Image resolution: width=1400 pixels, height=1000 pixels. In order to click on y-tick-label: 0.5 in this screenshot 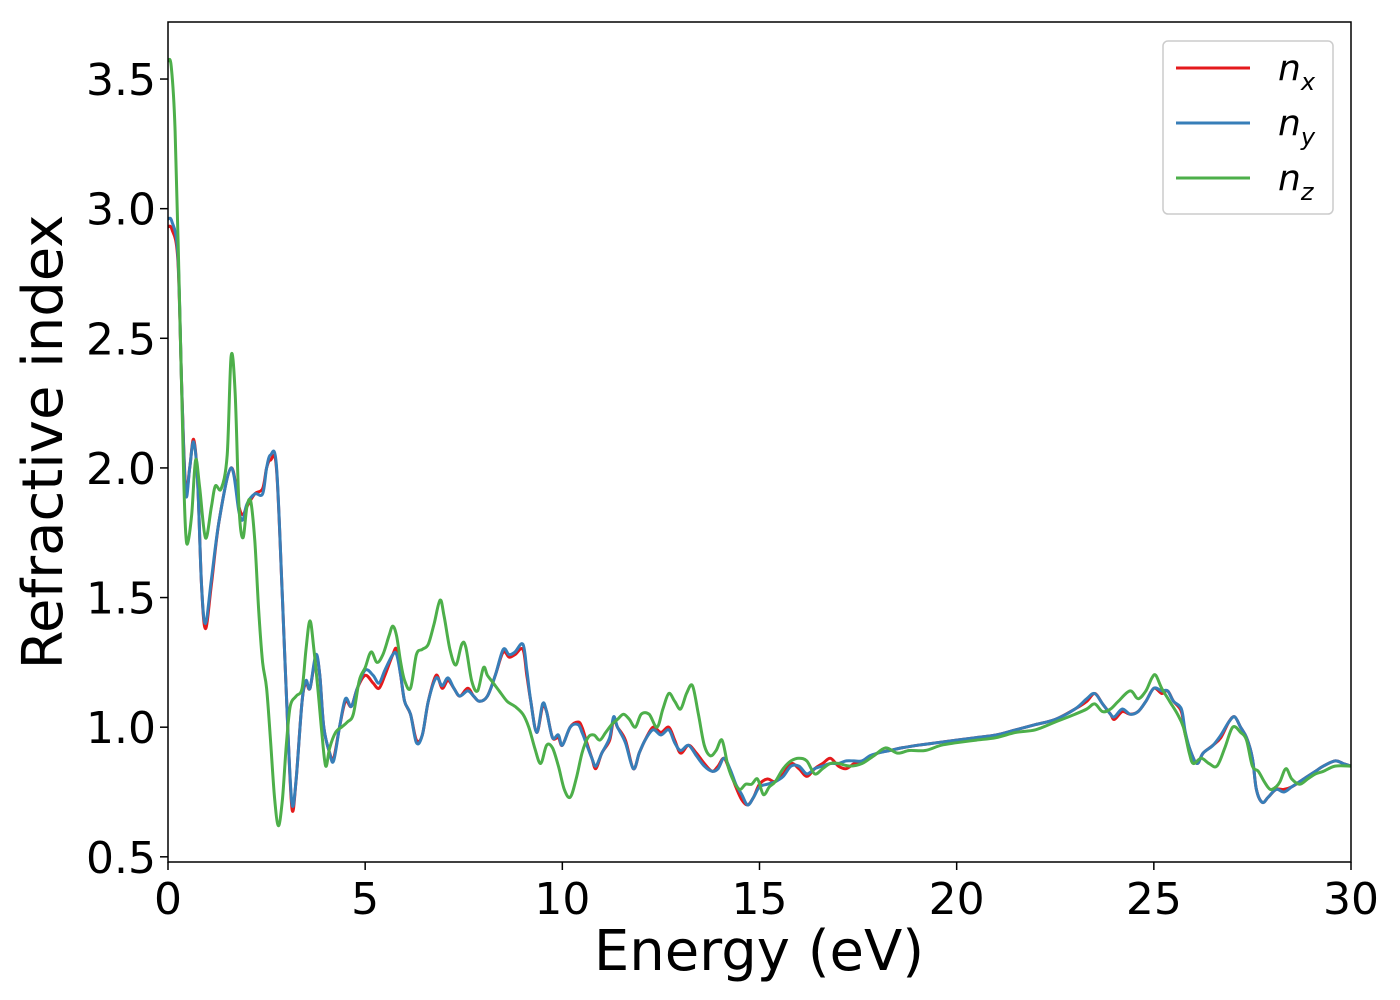, I will do `click(121, 858)`.